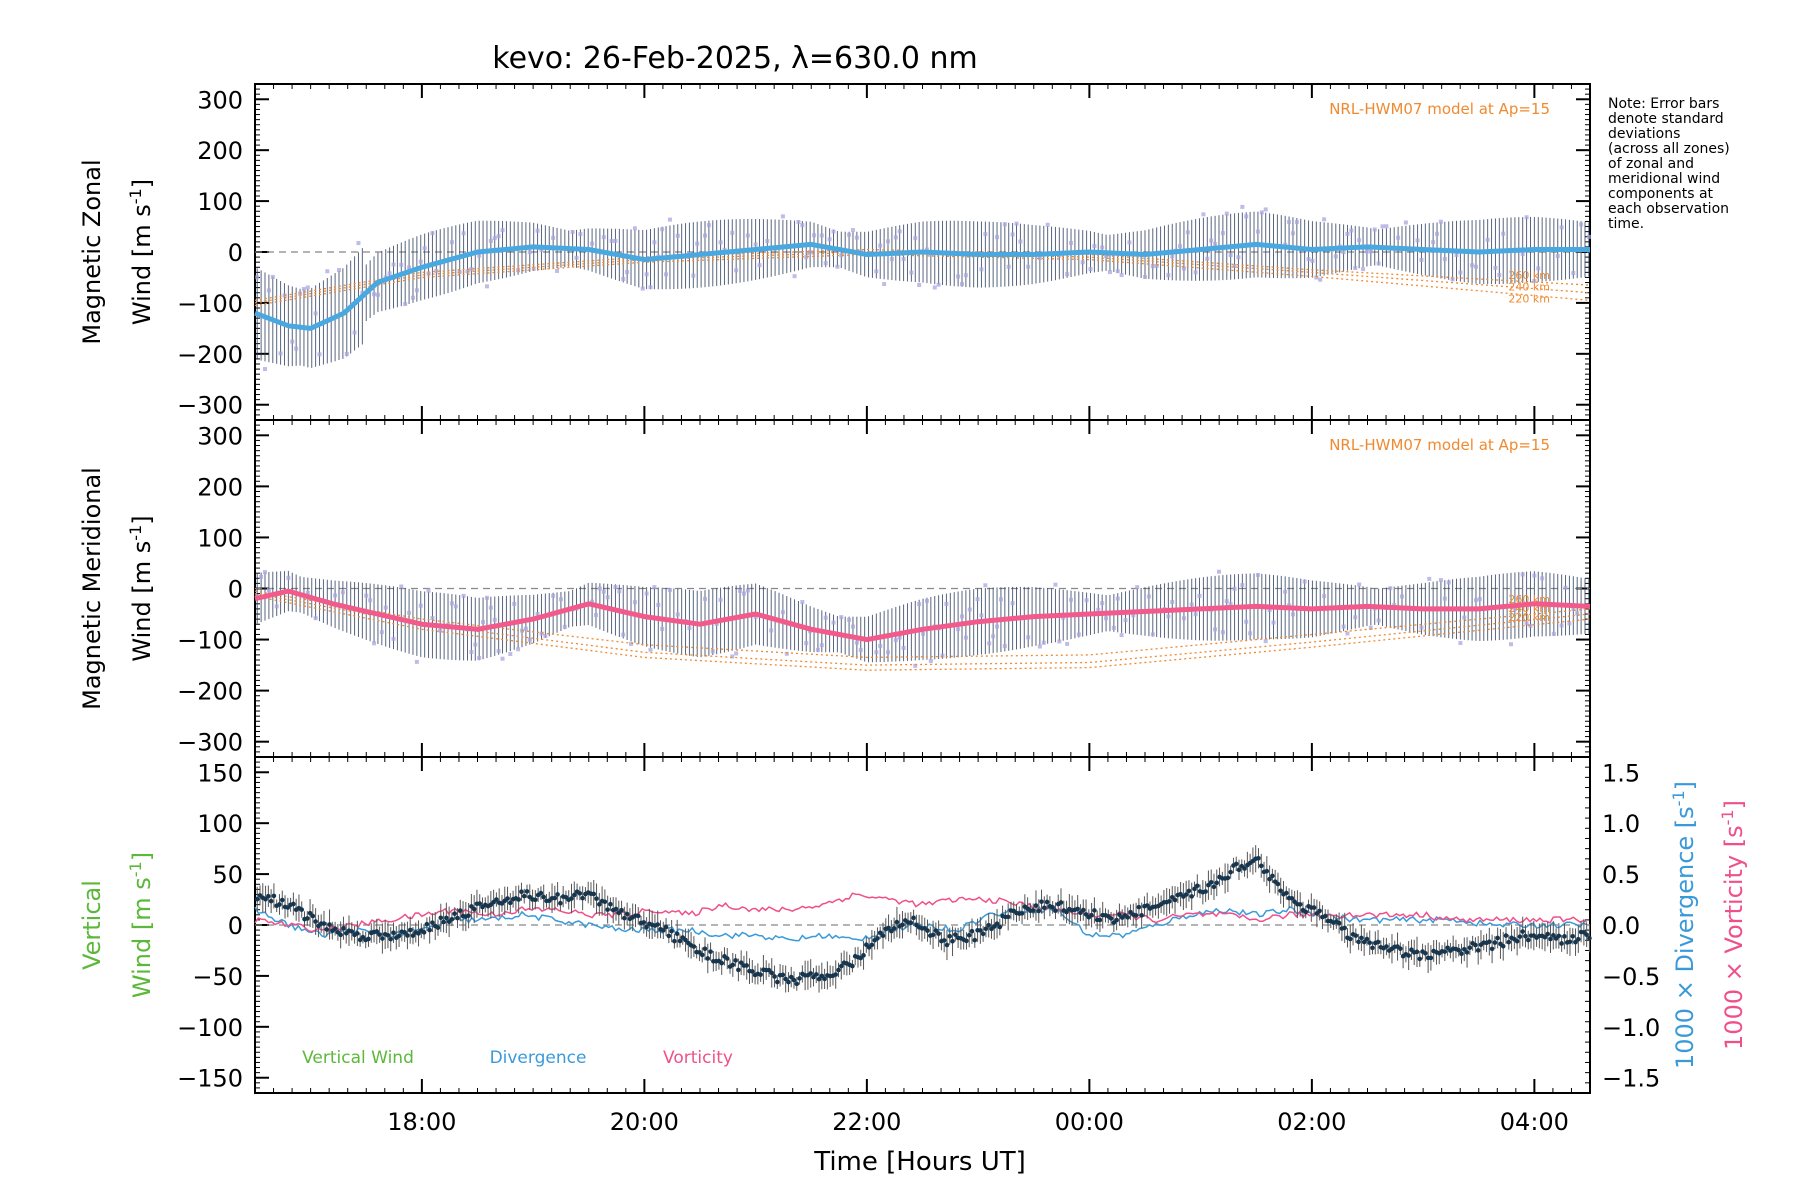  I want to click on note-line: components at, so click(1661, 194).